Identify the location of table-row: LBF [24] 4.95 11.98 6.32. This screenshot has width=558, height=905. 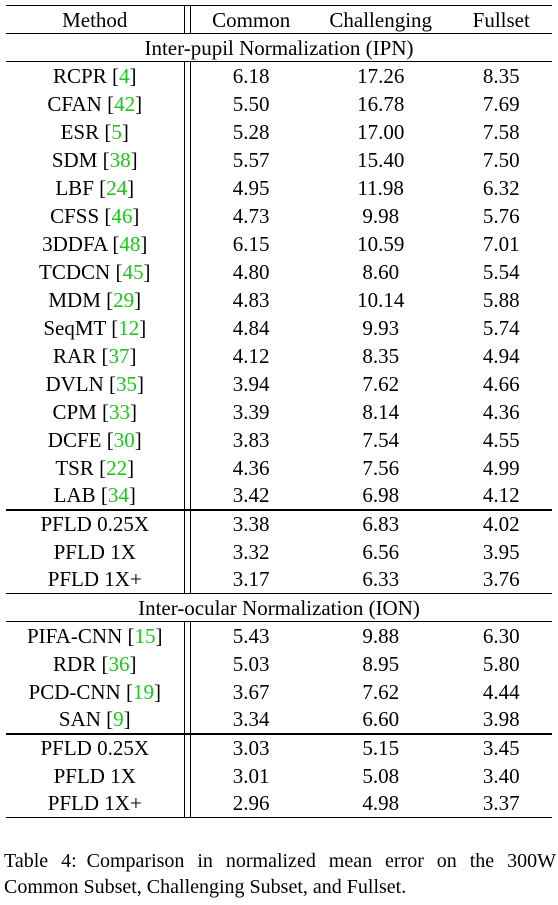
(279, 187).